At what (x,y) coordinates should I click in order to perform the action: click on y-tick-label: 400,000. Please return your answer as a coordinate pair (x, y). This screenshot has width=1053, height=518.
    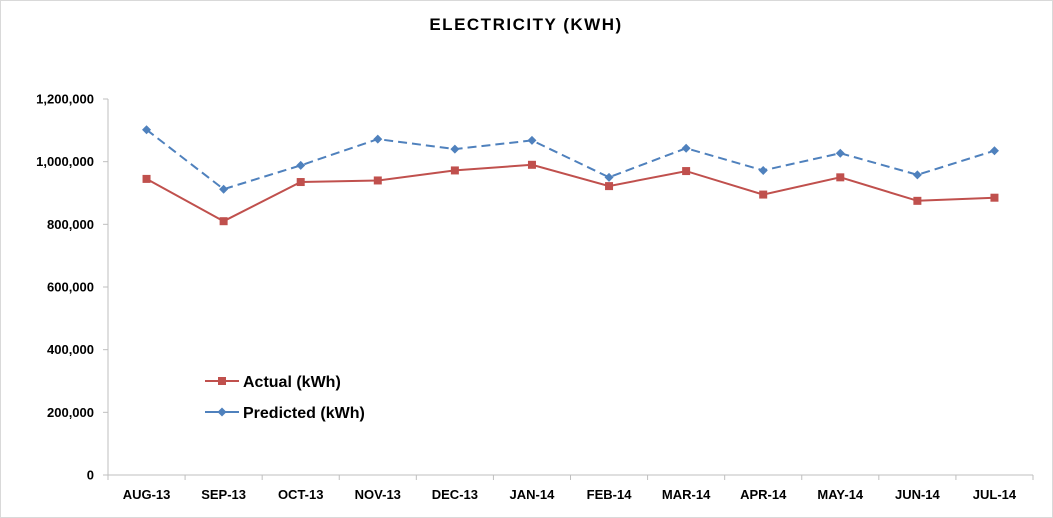
    Looking at the image, I should click on (70, 349).